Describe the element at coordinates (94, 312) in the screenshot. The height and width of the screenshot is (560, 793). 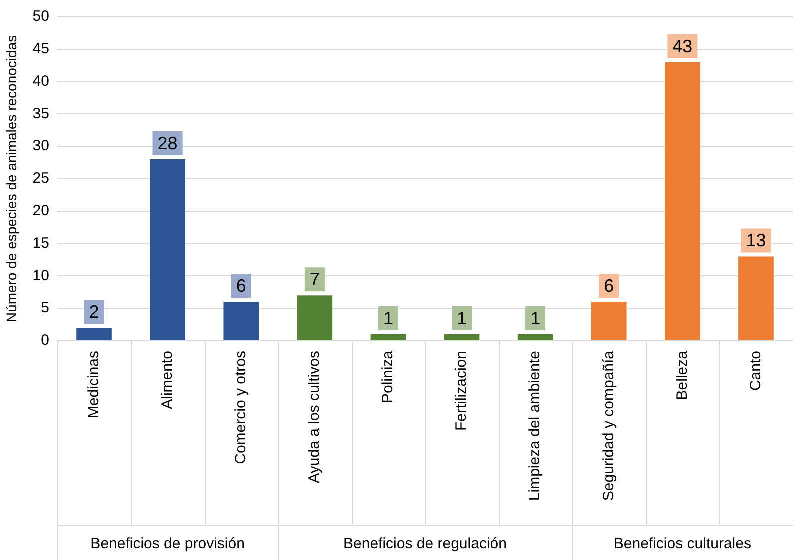
I see `data-label: 2` at that location.